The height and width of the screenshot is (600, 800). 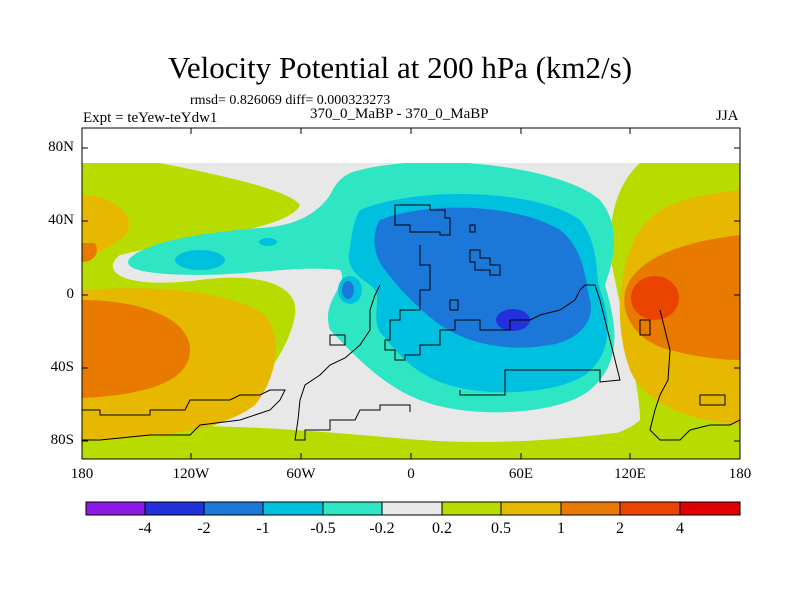 What do you see at coordinates (682, 297) in the screenshot?
I see `strong-east` at bounding box center [682, 297].